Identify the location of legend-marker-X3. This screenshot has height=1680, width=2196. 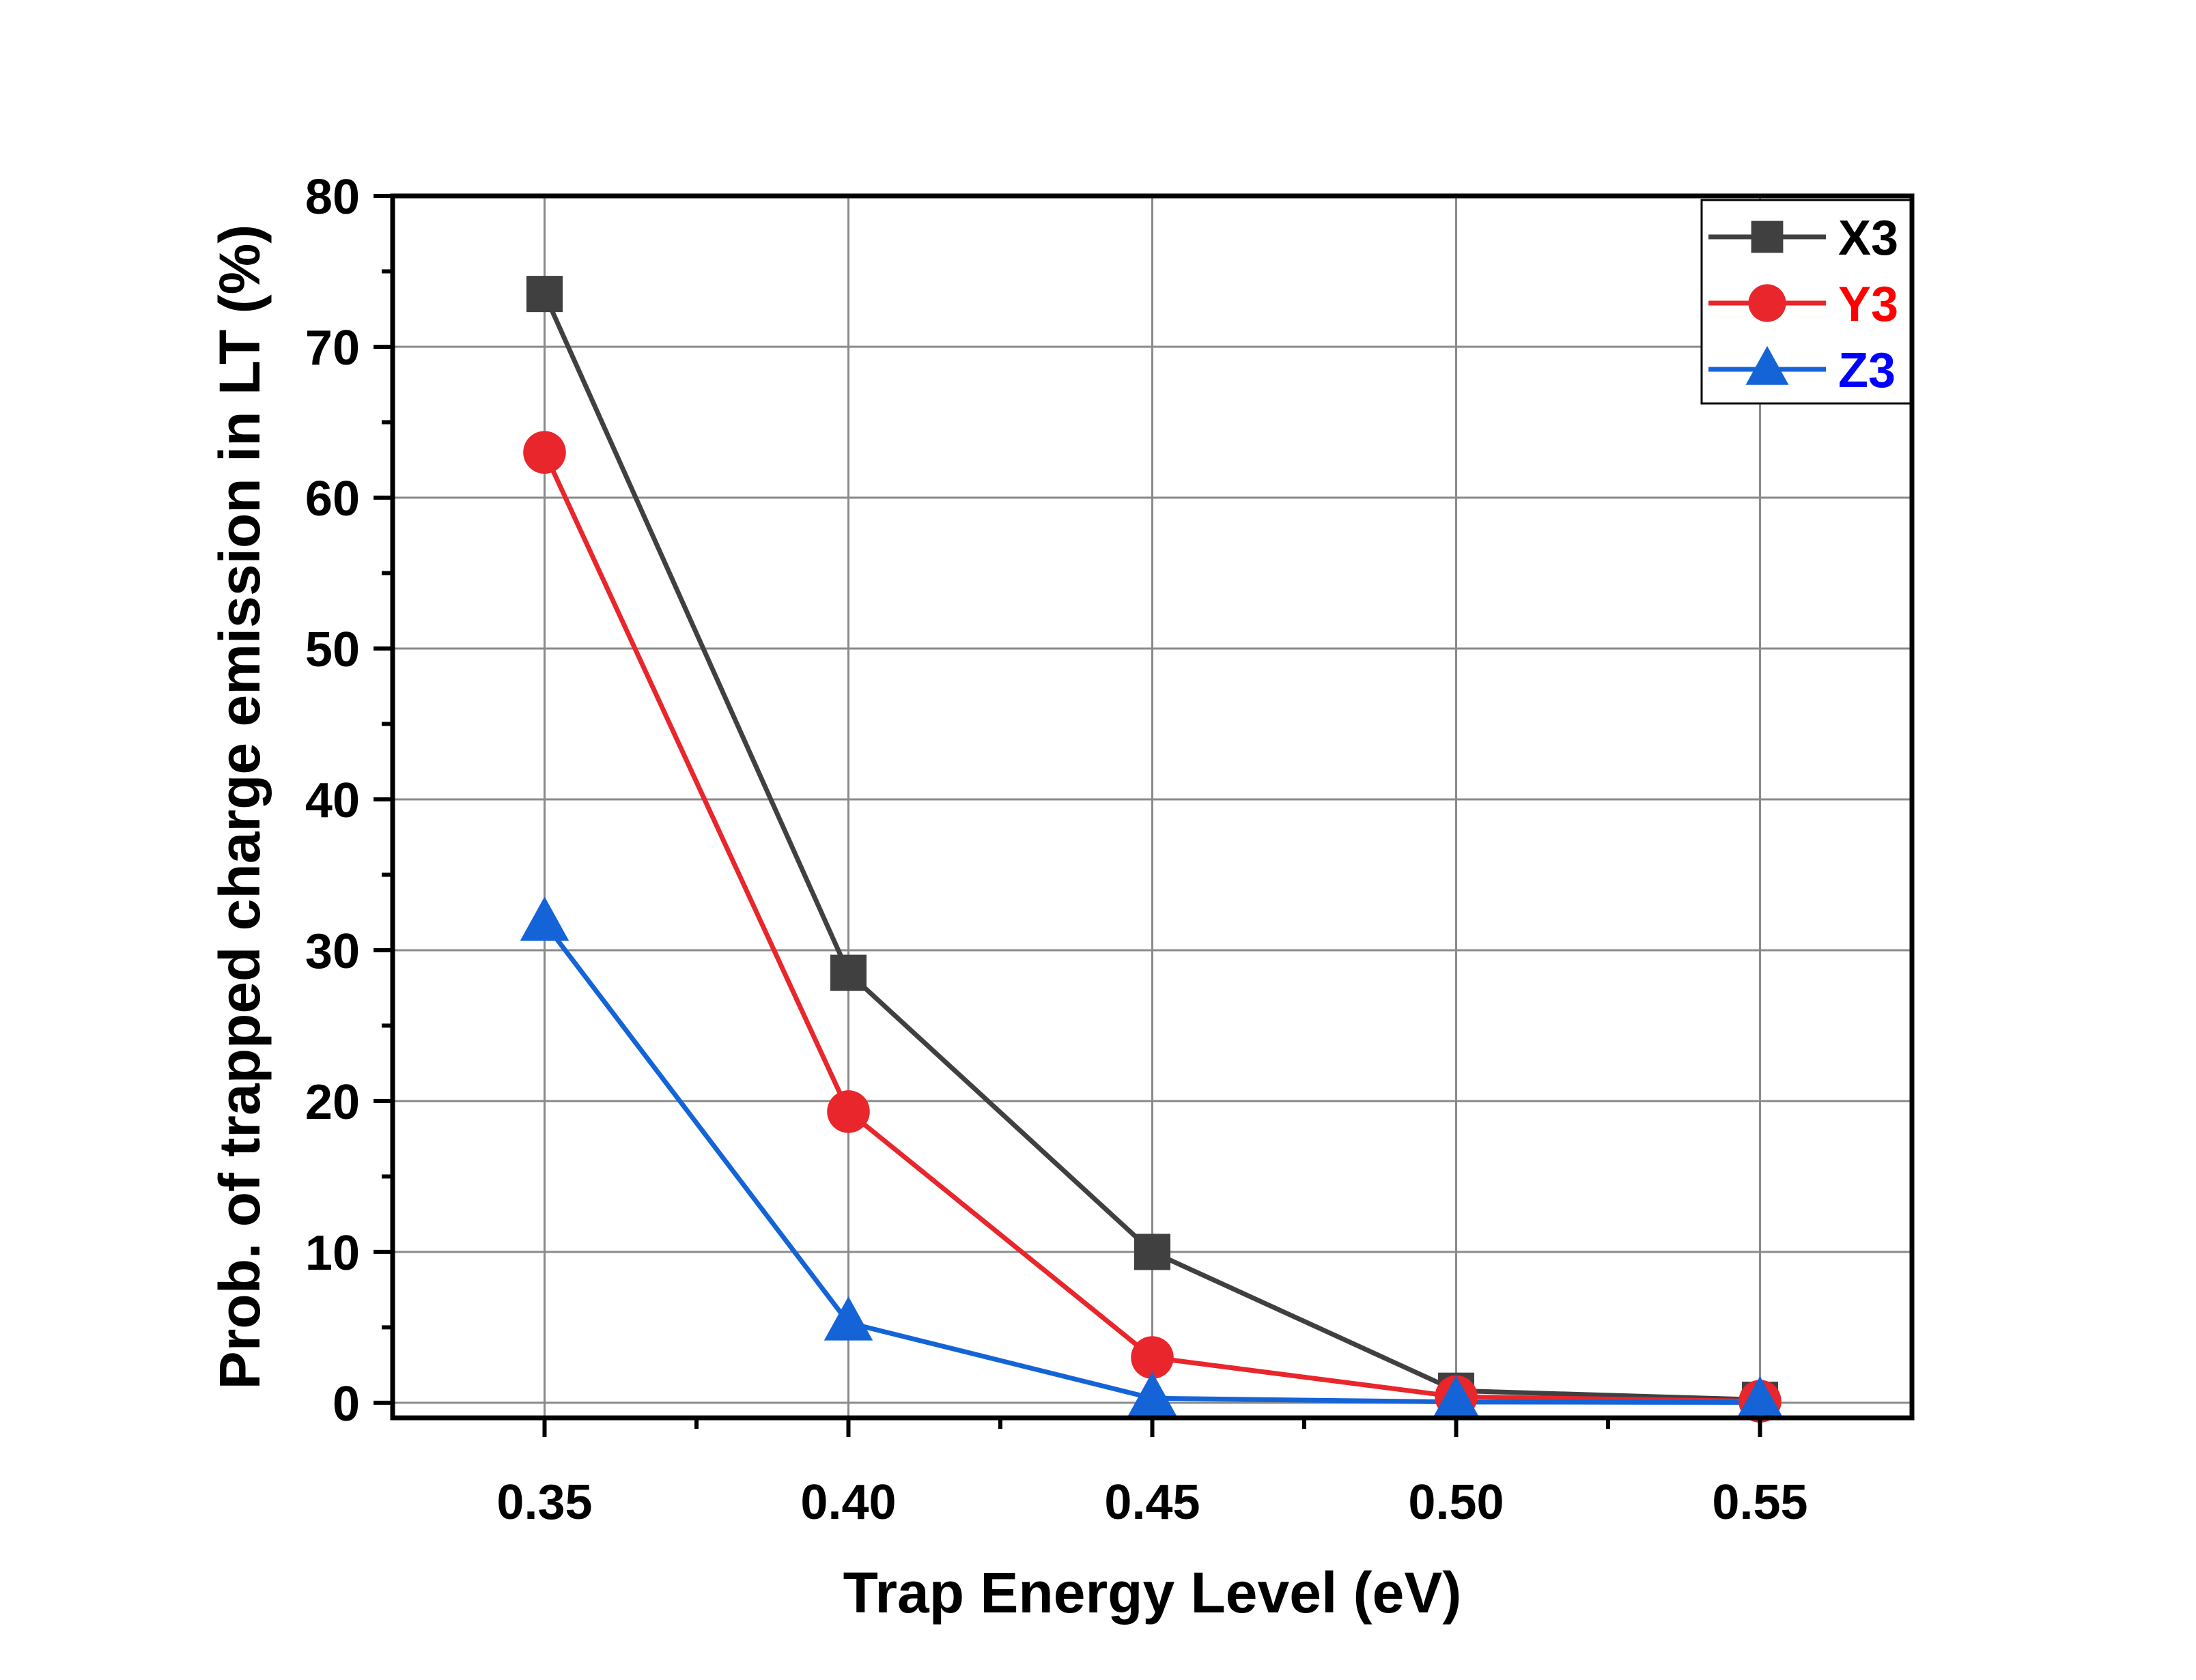
(1767, 236).